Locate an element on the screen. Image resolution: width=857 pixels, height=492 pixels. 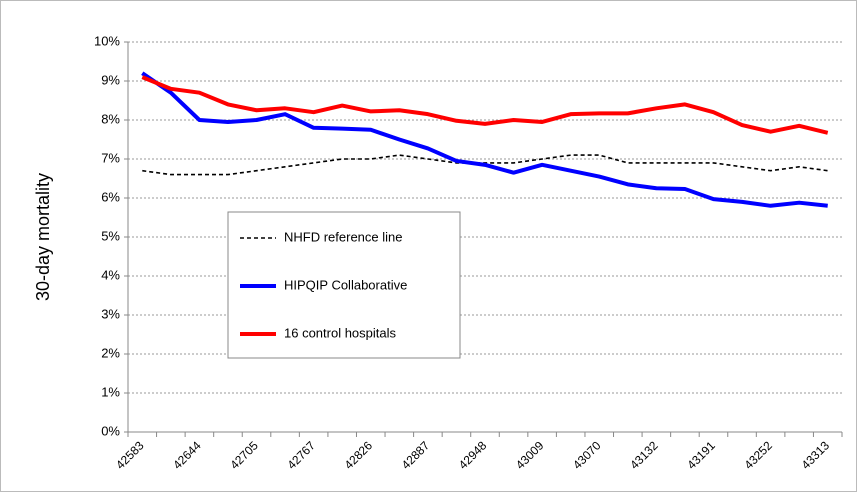
y-tick-label: 2% is located at coordinates (110, 352).